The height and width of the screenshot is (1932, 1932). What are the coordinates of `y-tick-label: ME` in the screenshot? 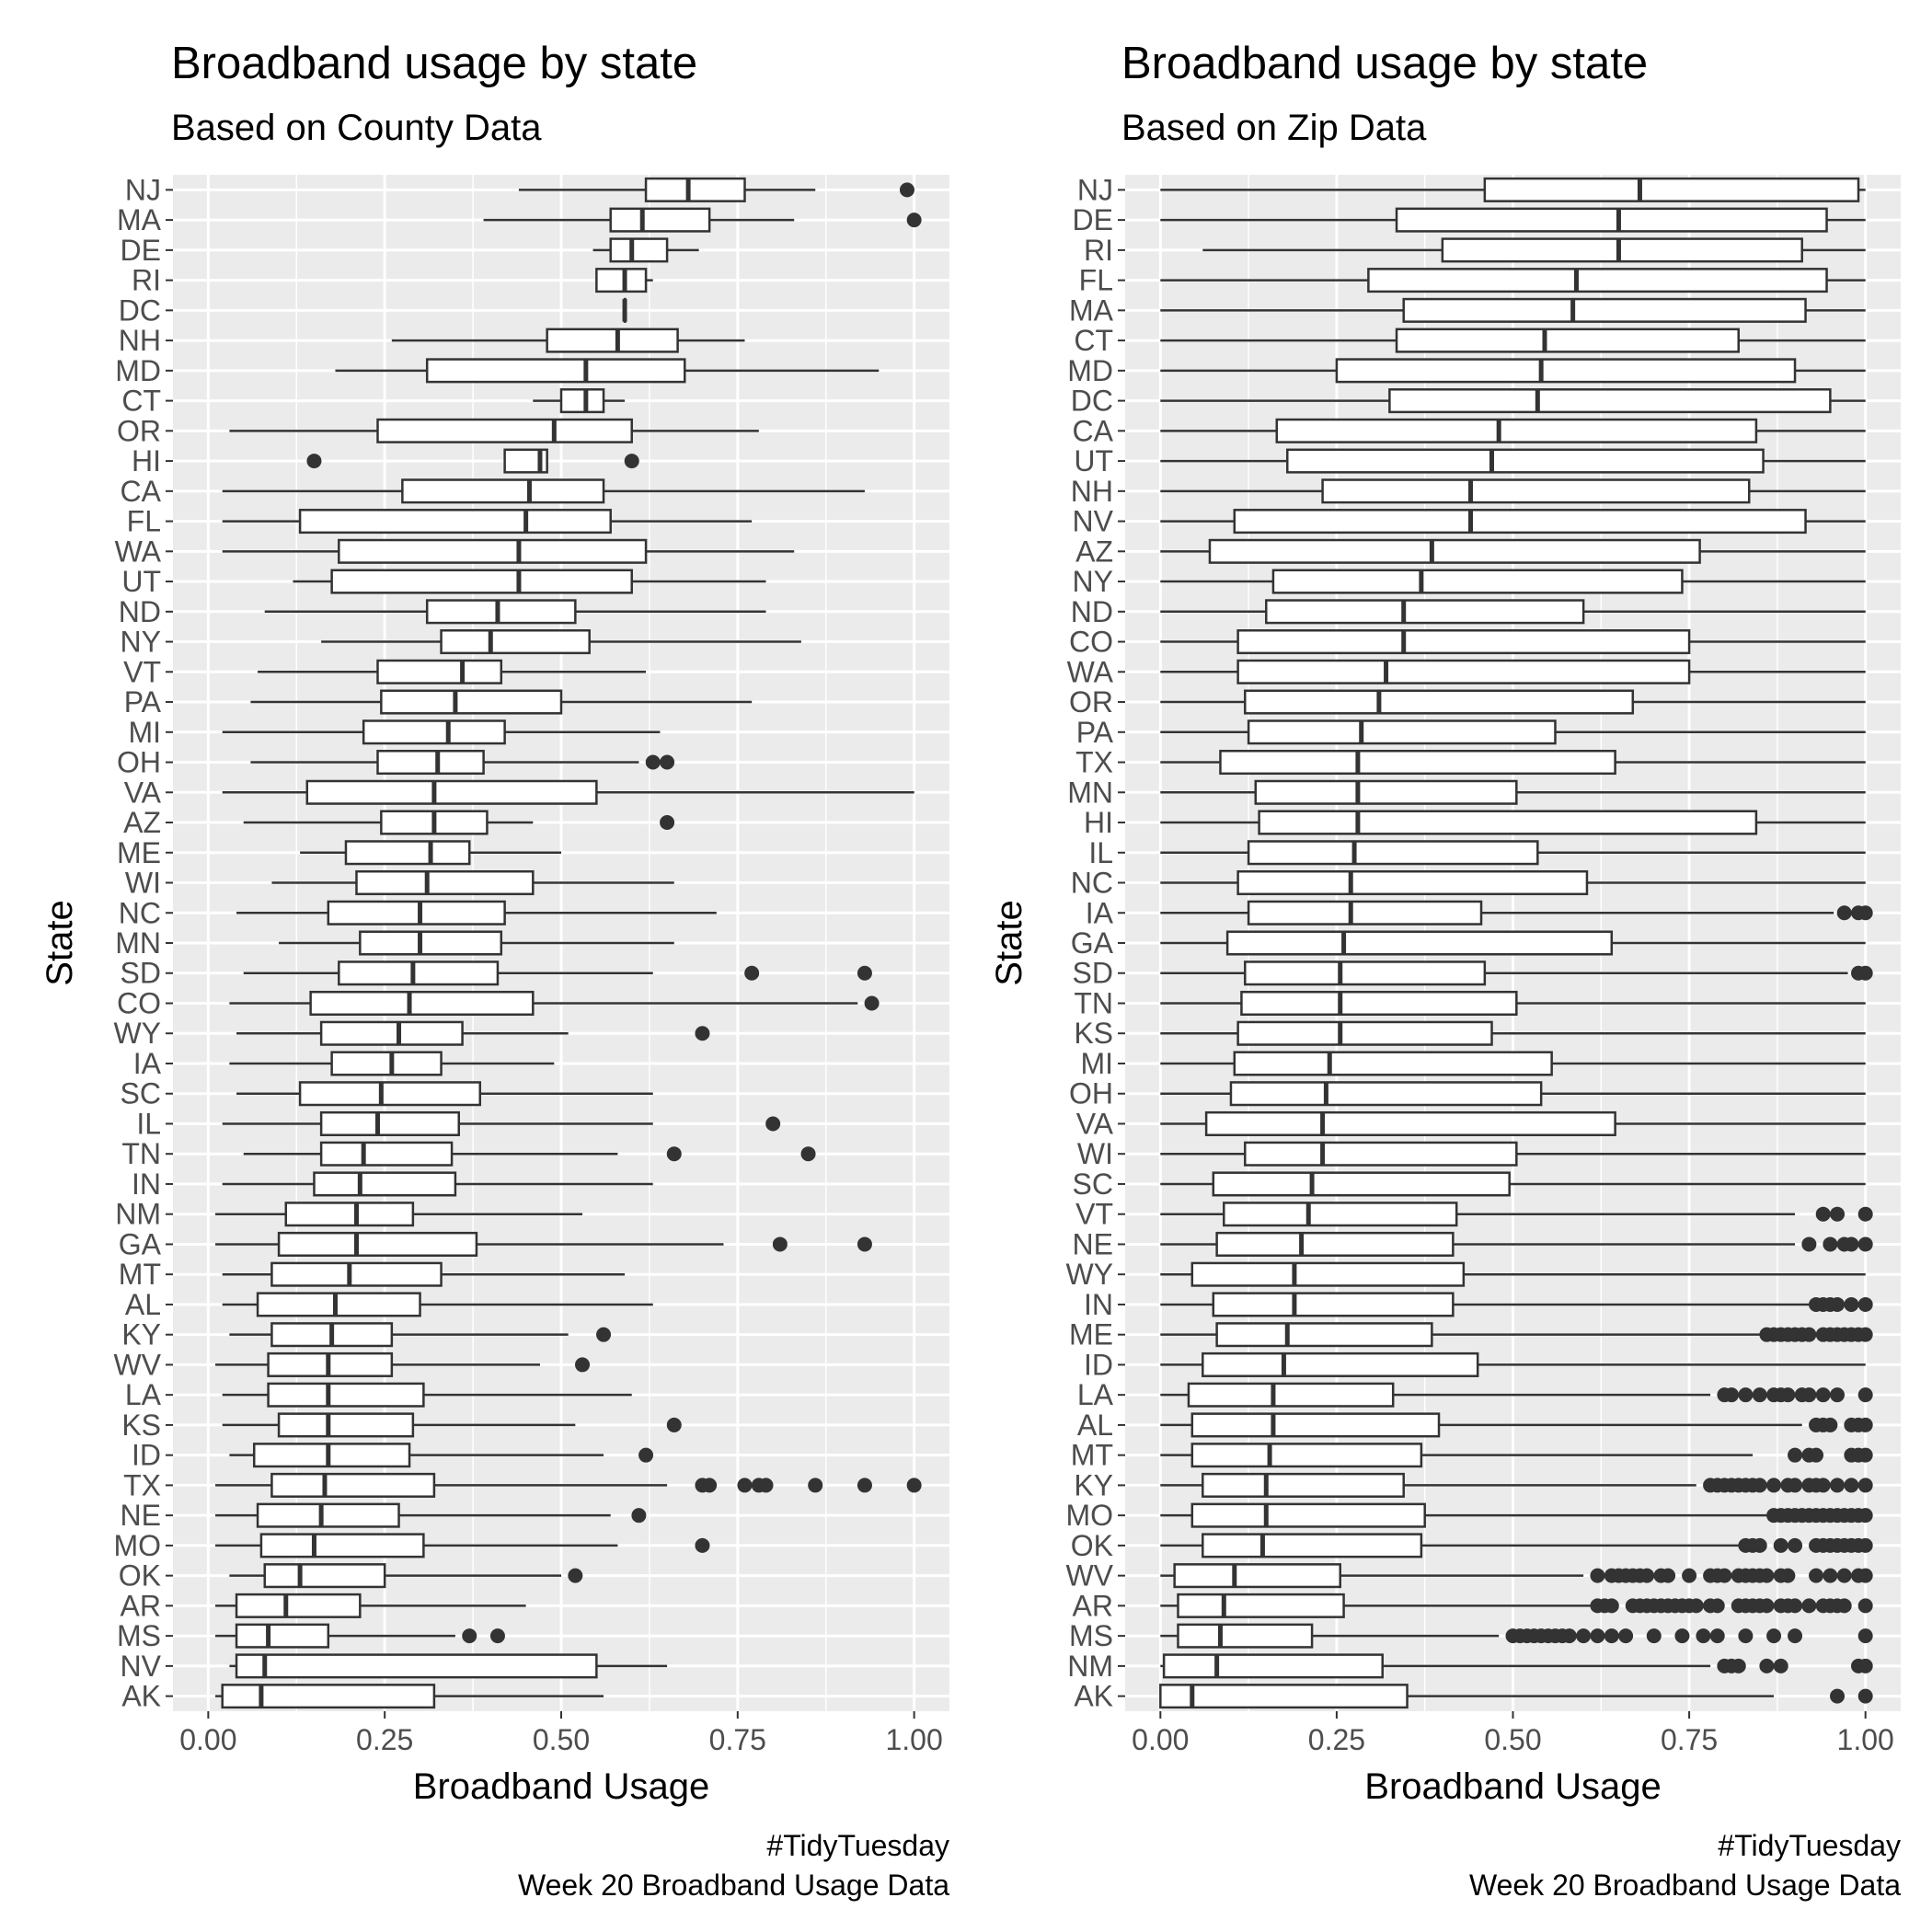 It's located at (139, 852).